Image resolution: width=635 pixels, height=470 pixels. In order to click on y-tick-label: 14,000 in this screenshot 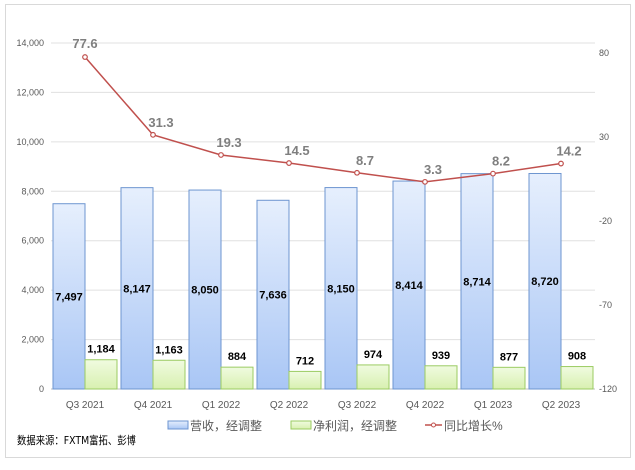, I will do `click(30, 43)`.